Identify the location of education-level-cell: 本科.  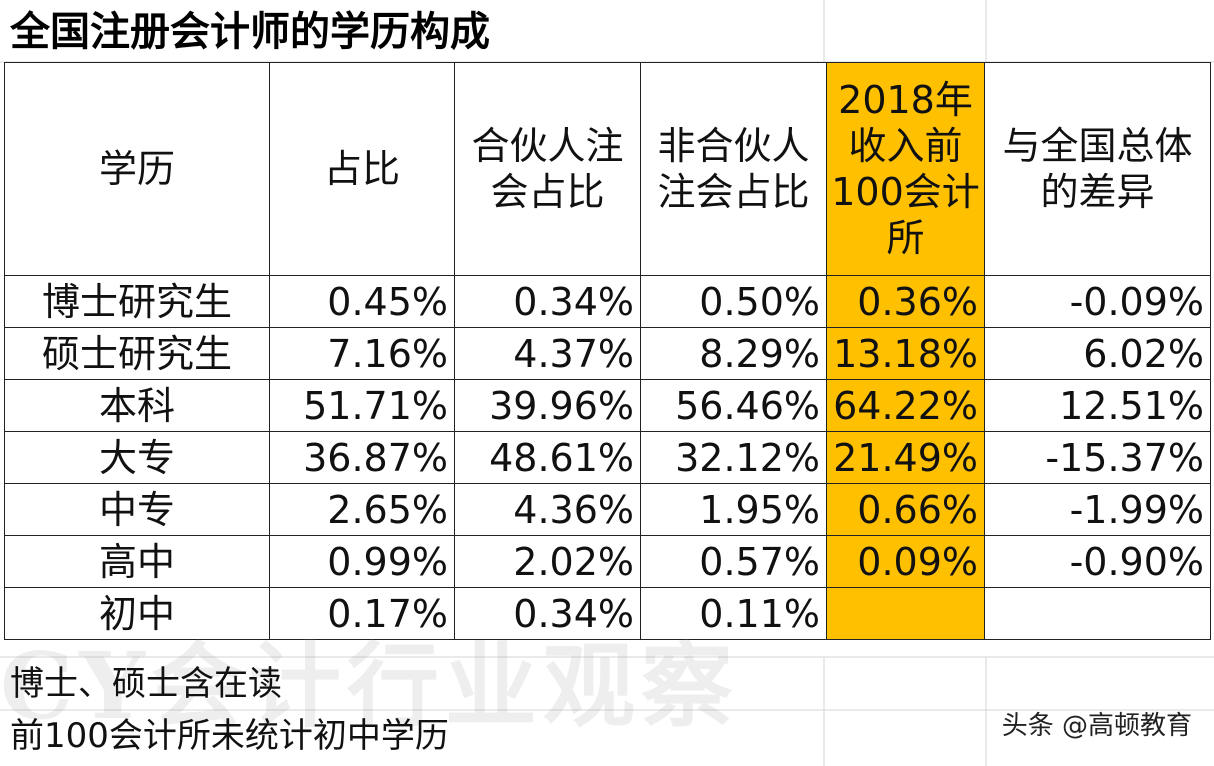
(137, 405).